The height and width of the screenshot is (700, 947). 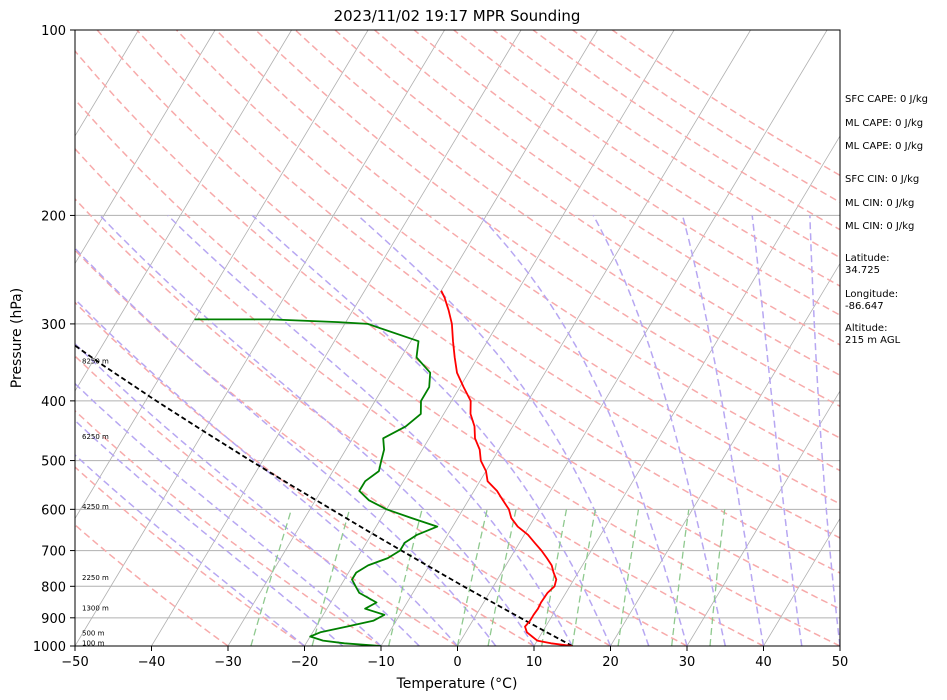 What do you see at coordinates (53, 552) in the screenshot?
I see `y-tick-label: 700` at bounding box center [53, 552].